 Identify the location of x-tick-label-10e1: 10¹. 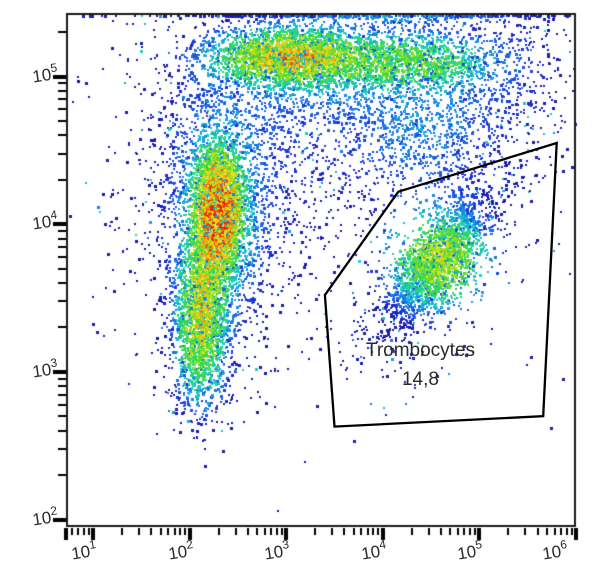
(83, 550).